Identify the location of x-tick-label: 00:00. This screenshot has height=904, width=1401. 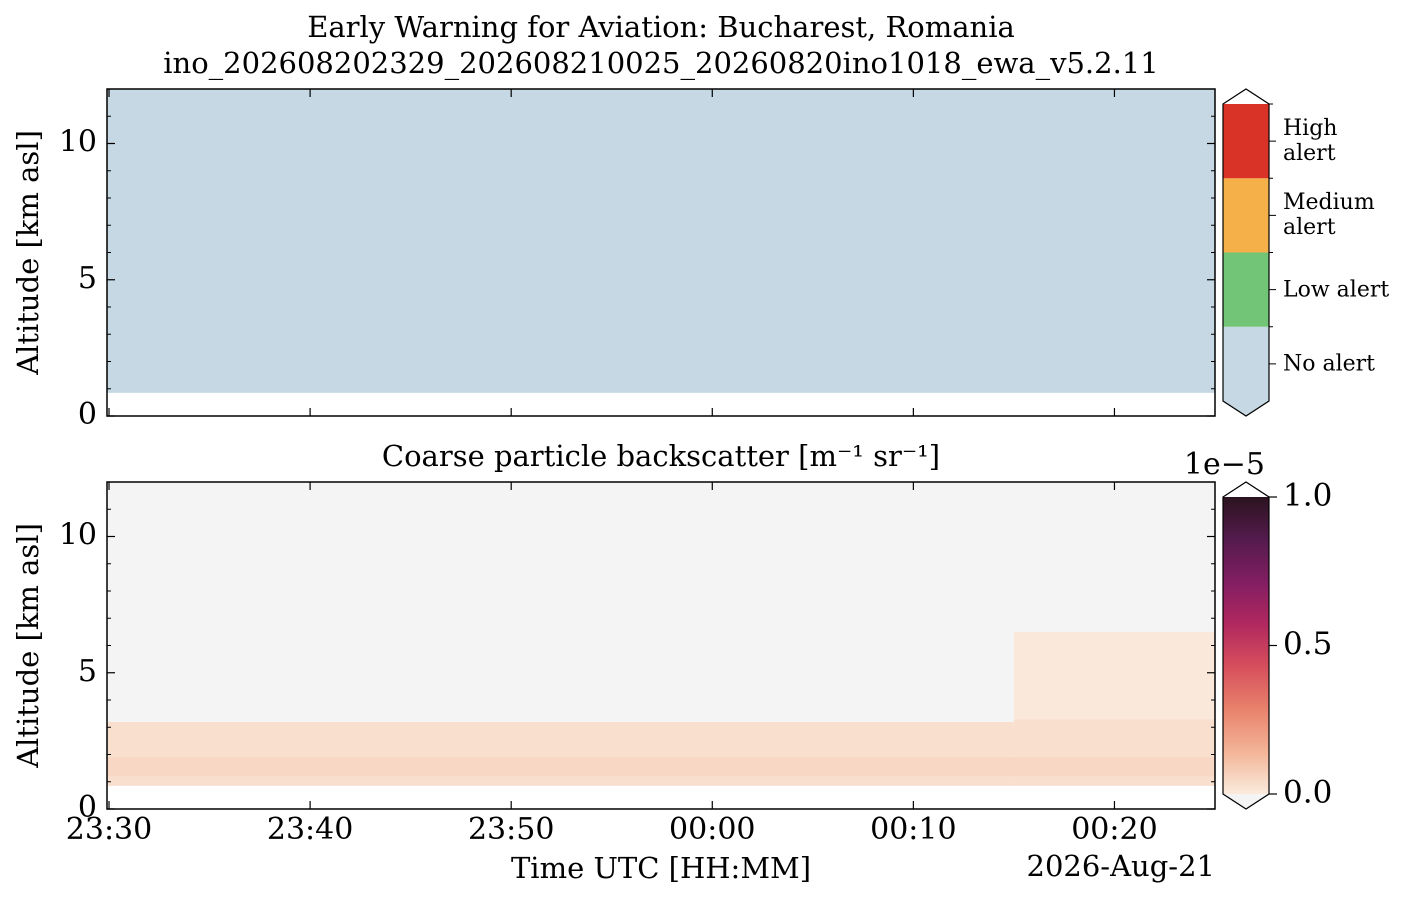
(712, 829).